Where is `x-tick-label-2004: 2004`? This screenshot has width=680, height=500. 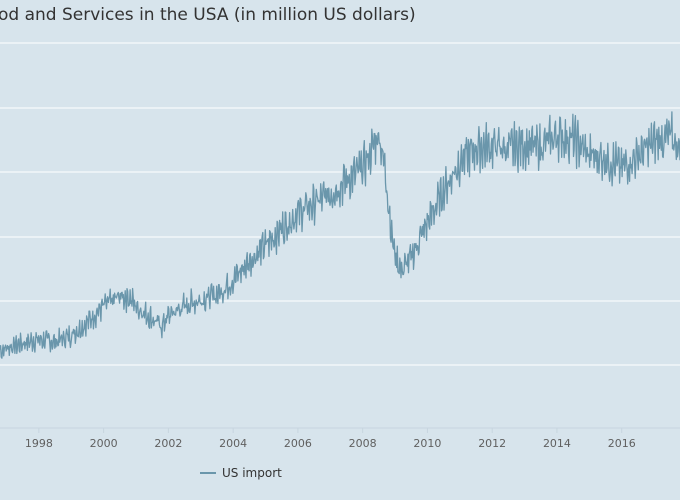 x-tick-label-2004: 2004 is located at coordinates (233, 443).